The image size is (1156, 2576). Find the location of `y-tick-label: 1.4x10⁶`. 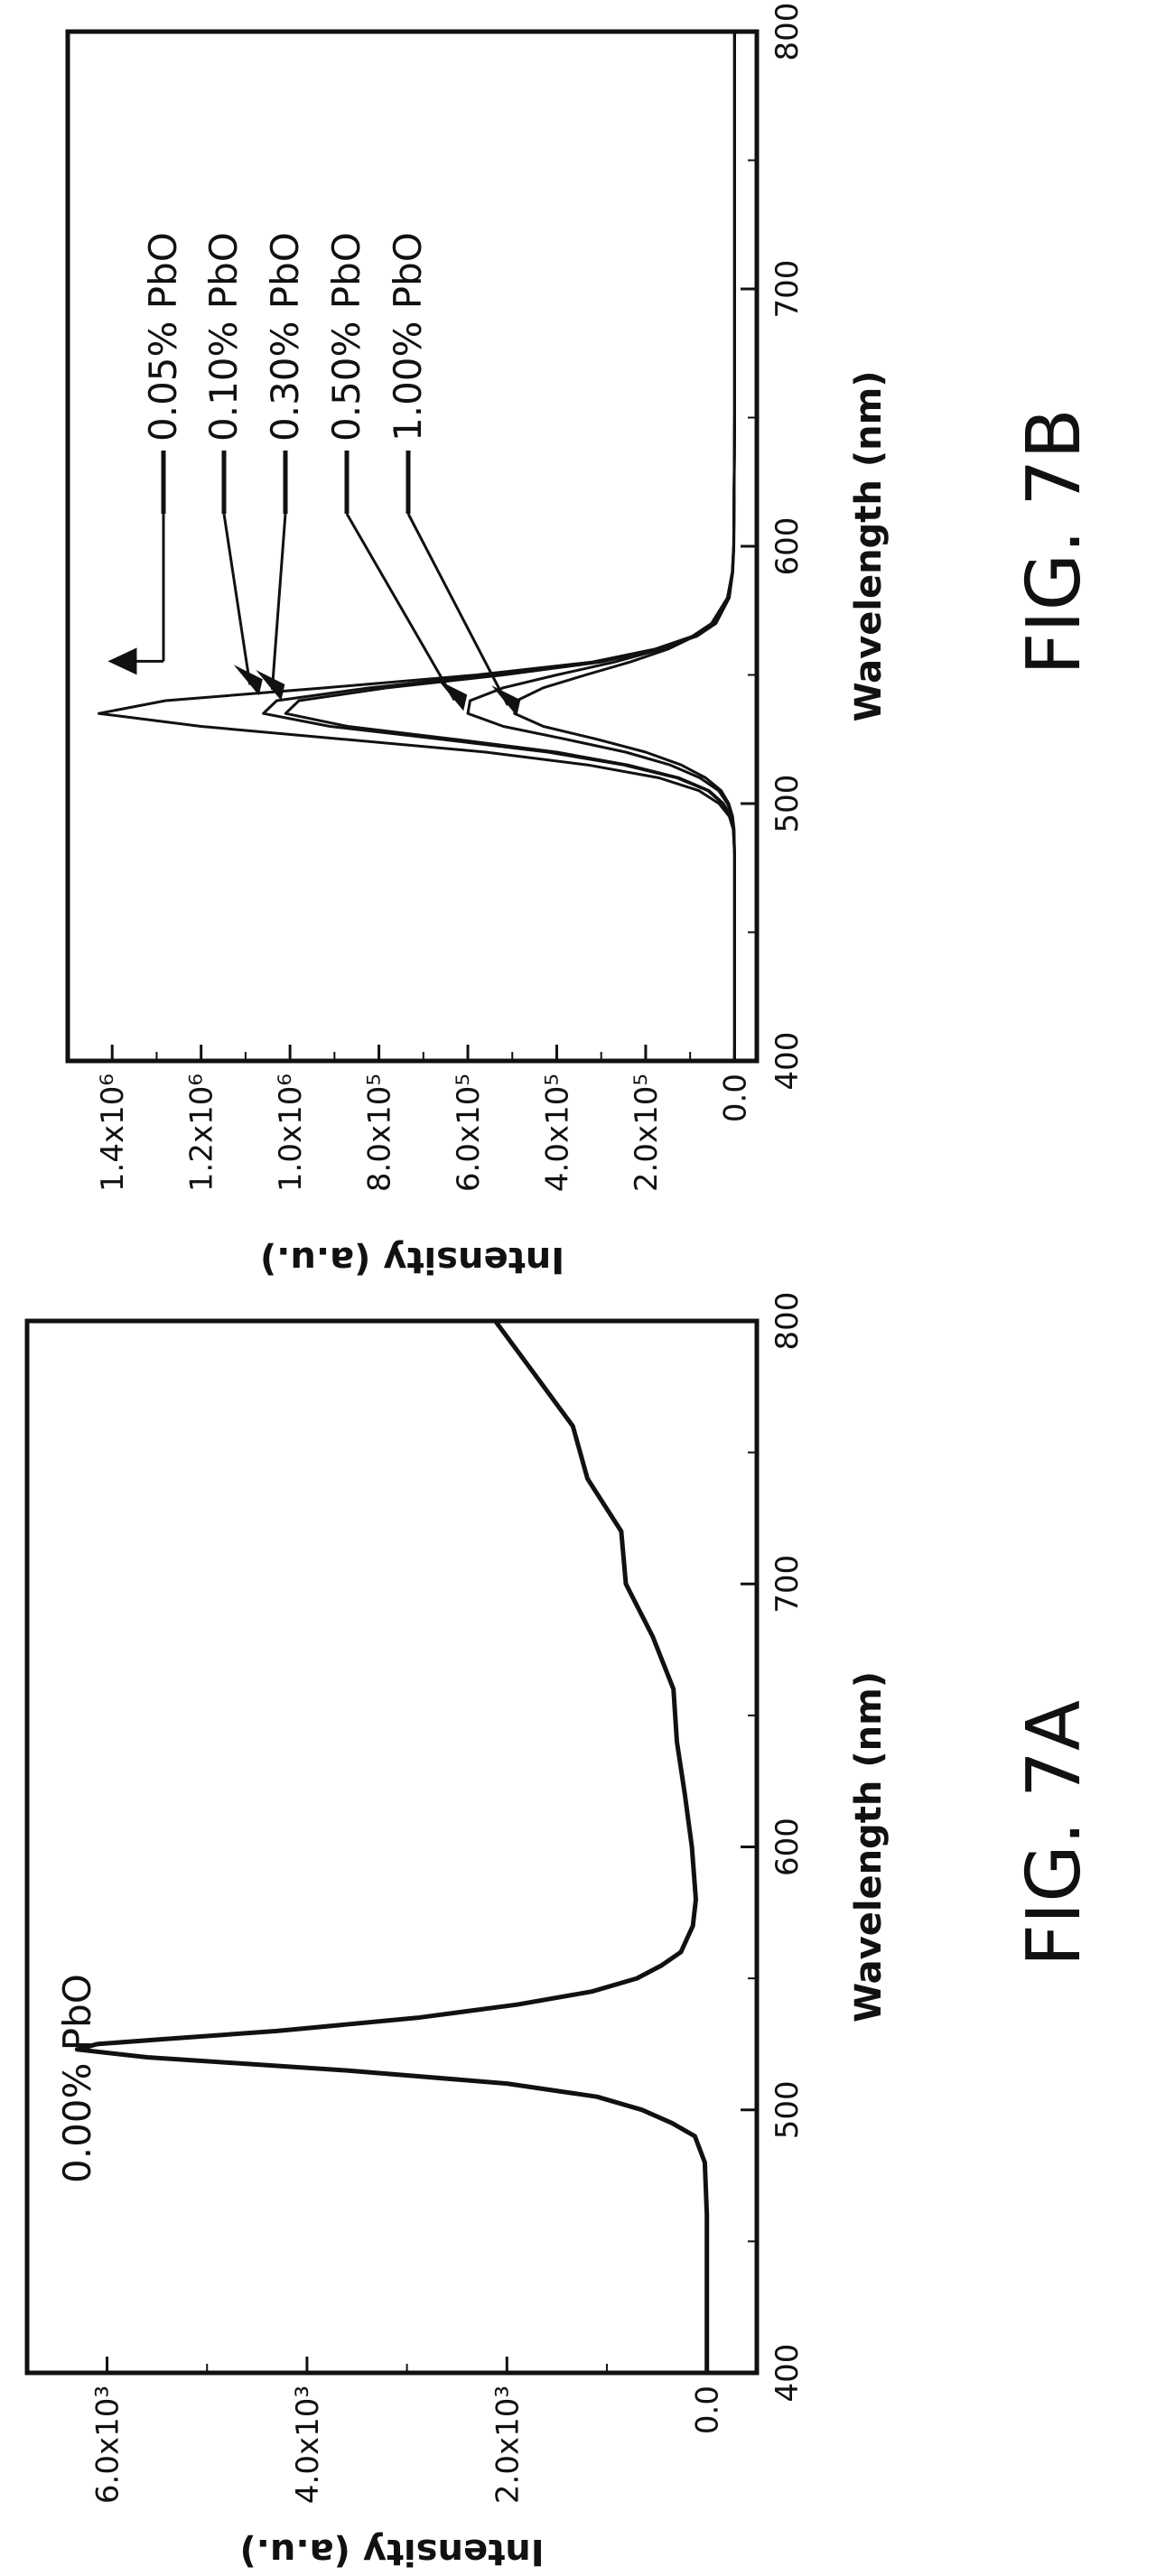

y-tick-label: 1.4x10⁶ is located at coordinates (113, 1133).